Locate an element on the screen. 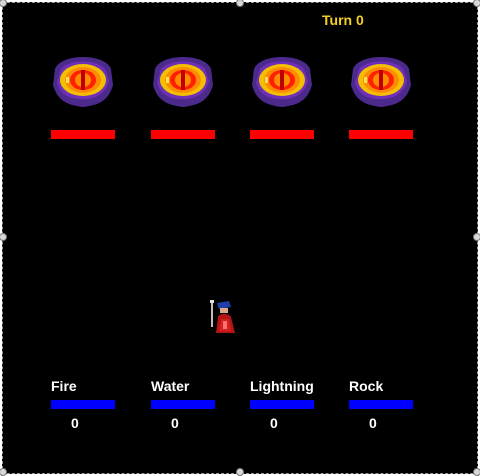 The width and height of the screenshot is (480, 476). wizard-icon is located at coordinates (222, 316).